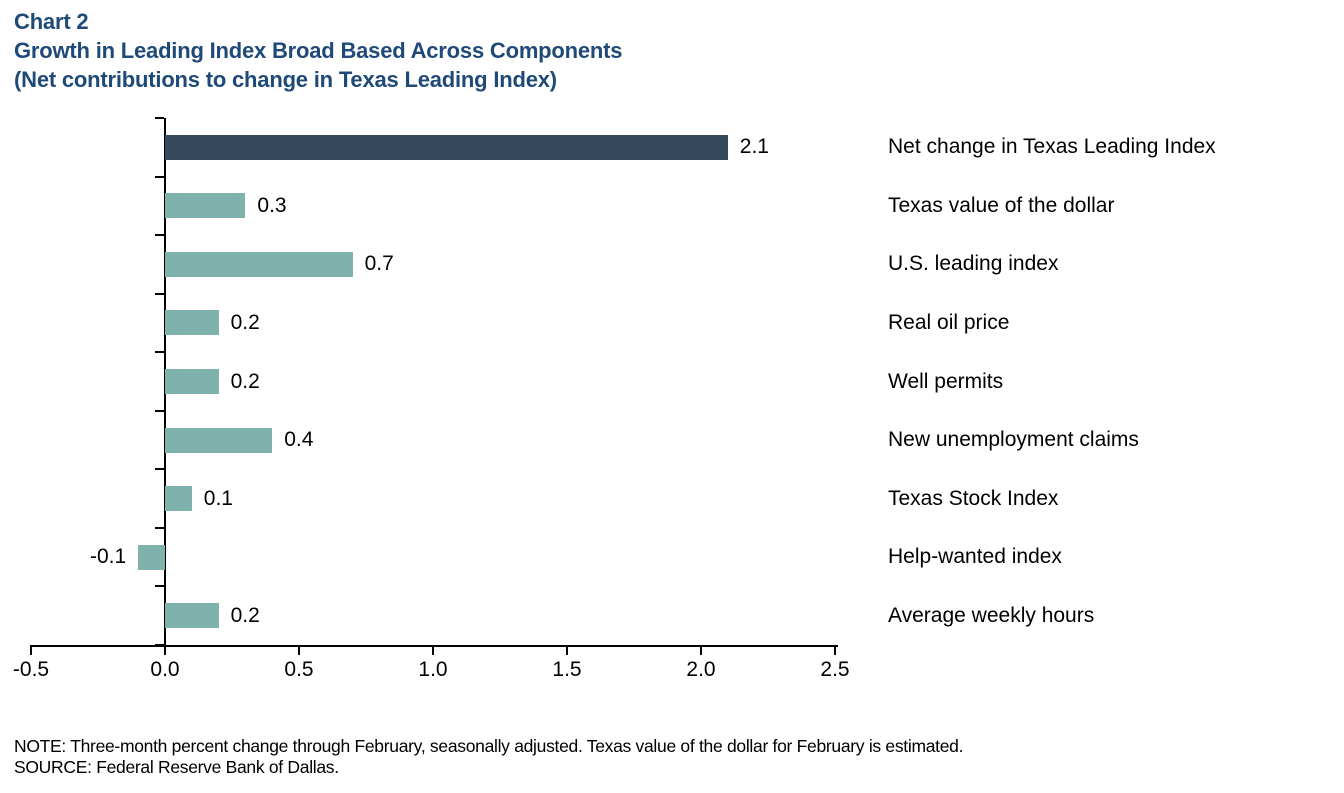 The width and height of the screenshot is (1344, 793). Describe the element at coordinates (754, 147) in the screenshot. I see `bar-value-label: 2.1` at that location.